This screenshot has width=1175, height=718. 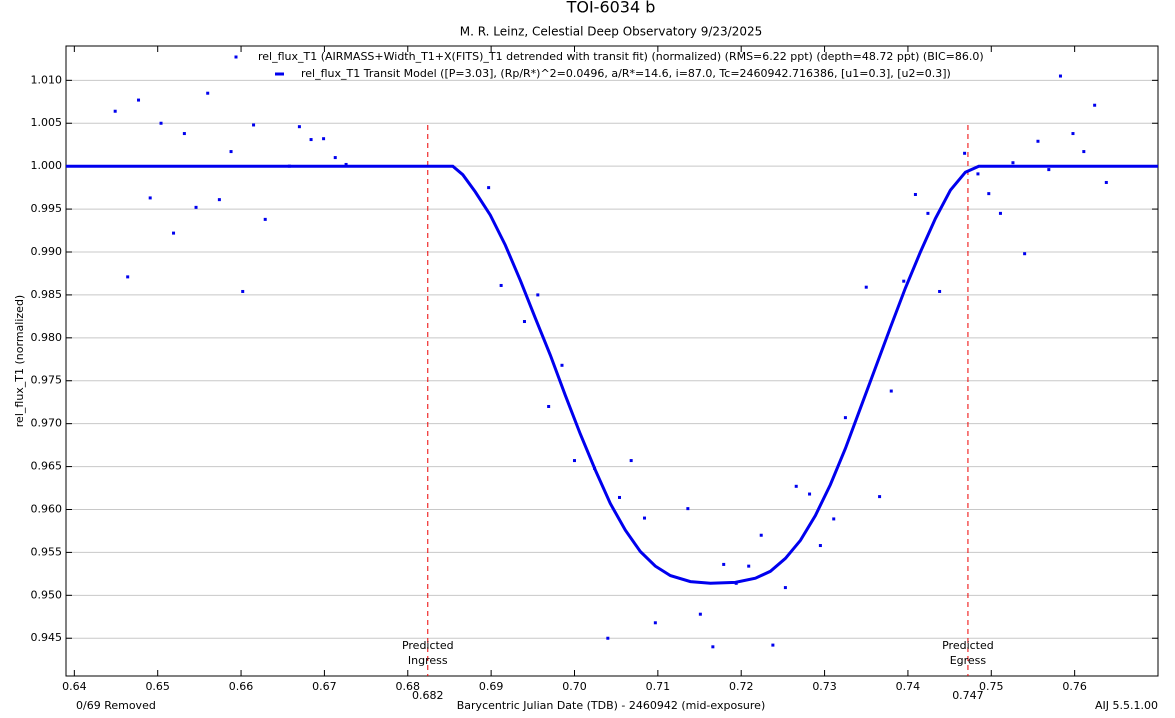 What do you see at coordinates (491, 686) in the screenshot?
I see `x-tick-label: 0.69` at bounding box center [491, 686].